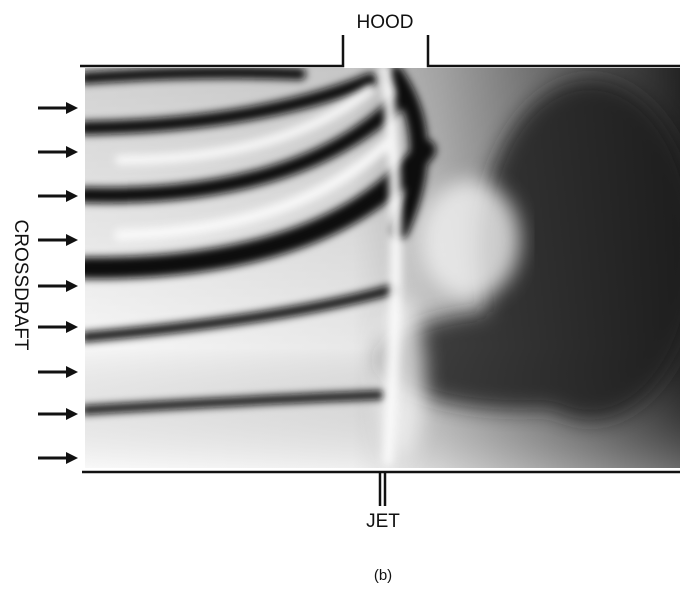 The image size is (680, 589). What do you see at coordinates (385, 22) in the screenshot?
I see `hood-label: HOOD` at bounding box center [385, 22].